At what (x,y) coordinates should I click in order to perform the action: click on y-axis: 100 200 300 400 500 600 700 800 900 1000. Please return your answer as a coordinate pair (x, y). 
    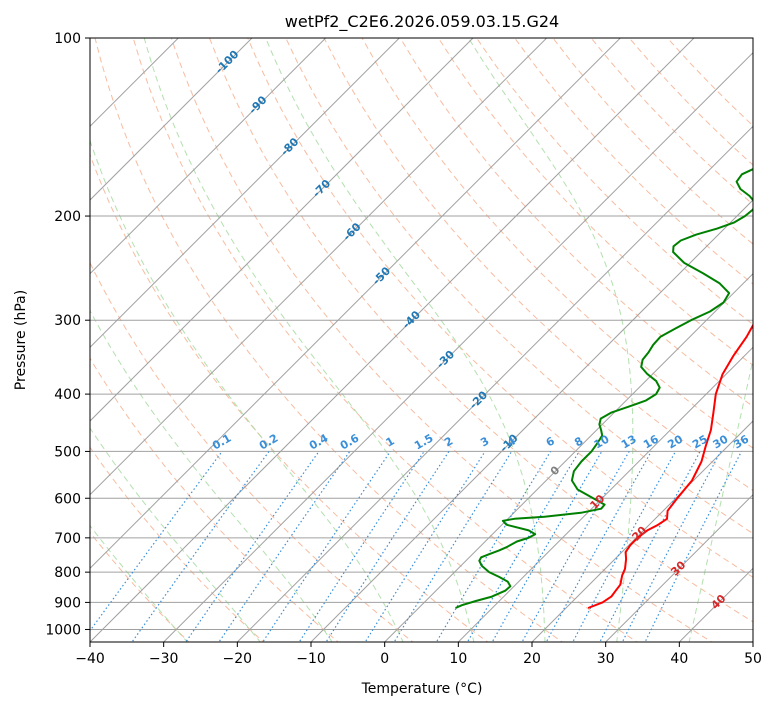
    Looking at the image, I should click on (67, 334).